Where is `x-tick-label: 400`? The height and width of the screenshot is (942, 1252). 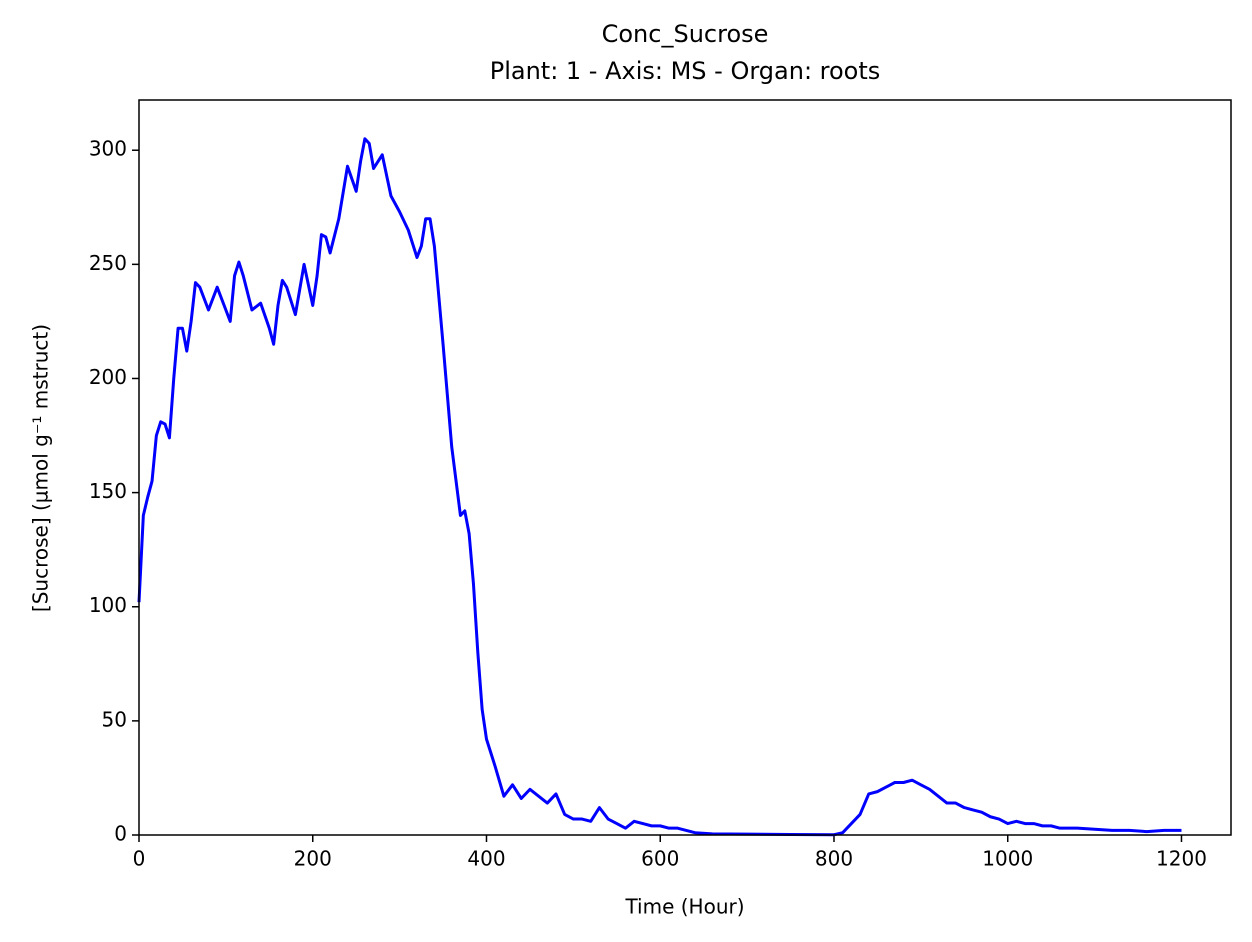 x-tick-label: 400 is located at coordinates (486, 859).